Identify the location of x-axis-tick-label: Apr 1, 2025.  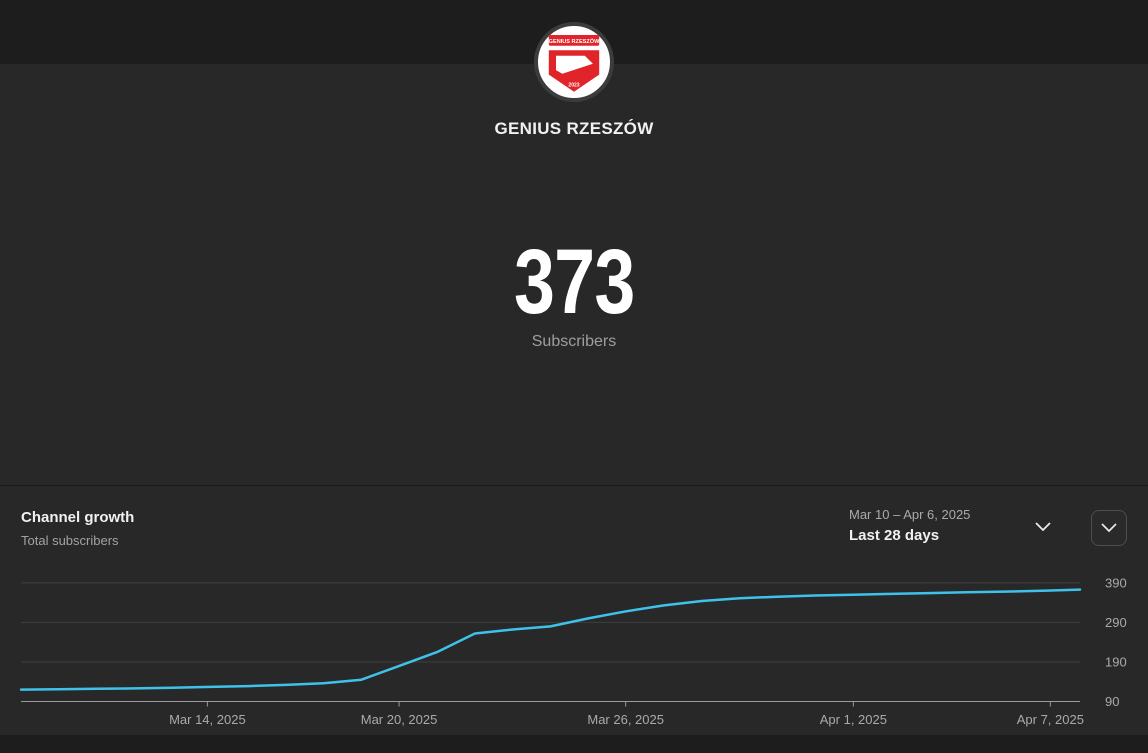
(853, 719).